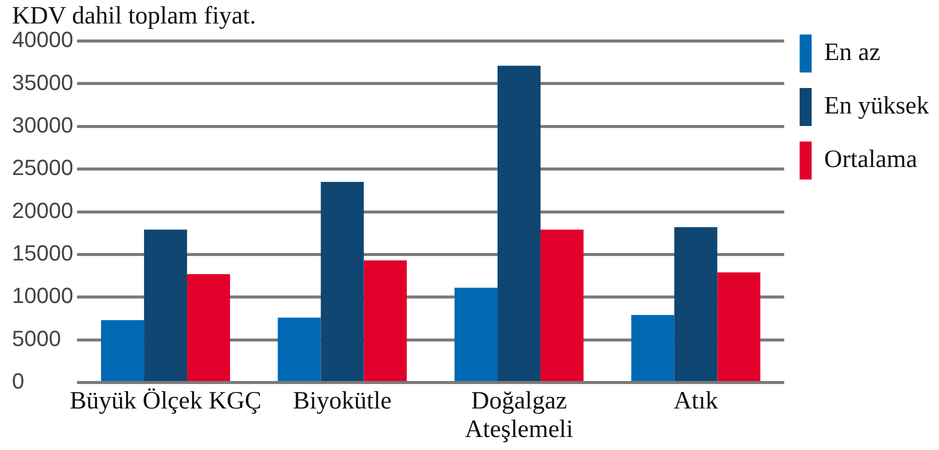  I want to click on legend-label: Ortalama, so click(871, 160).